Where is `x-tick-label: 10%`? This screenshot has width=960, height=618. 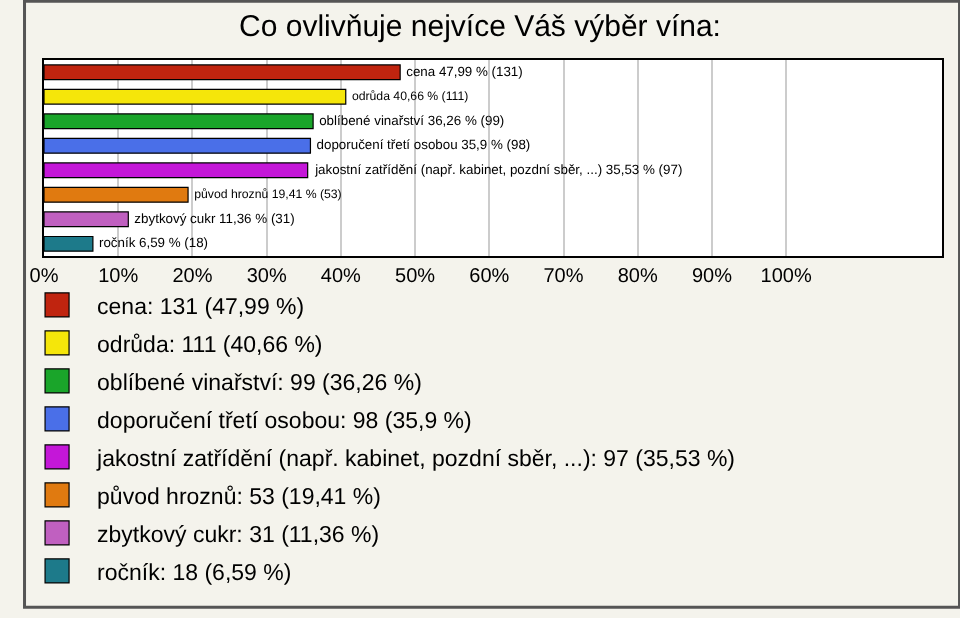
x-tick-label: 10% is located at coordinates (118, 277).